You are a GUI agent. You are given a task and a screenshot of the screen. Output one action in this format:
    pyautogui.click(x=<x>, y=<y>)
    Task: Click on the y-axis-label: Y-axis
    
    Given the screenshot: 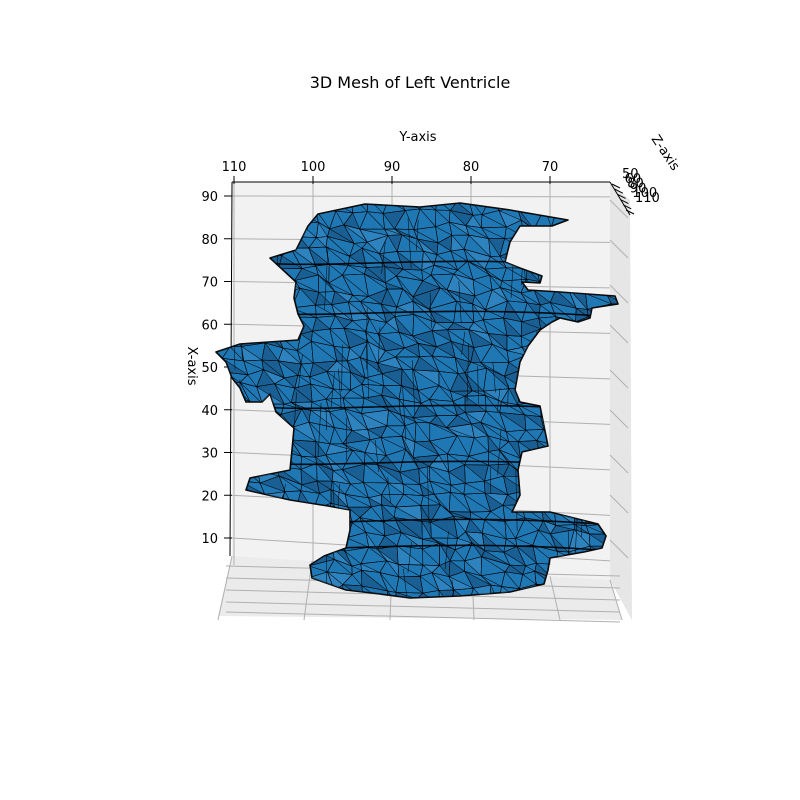 What is the action you would take?
    pyautogui.click(x=417, y=137)
    